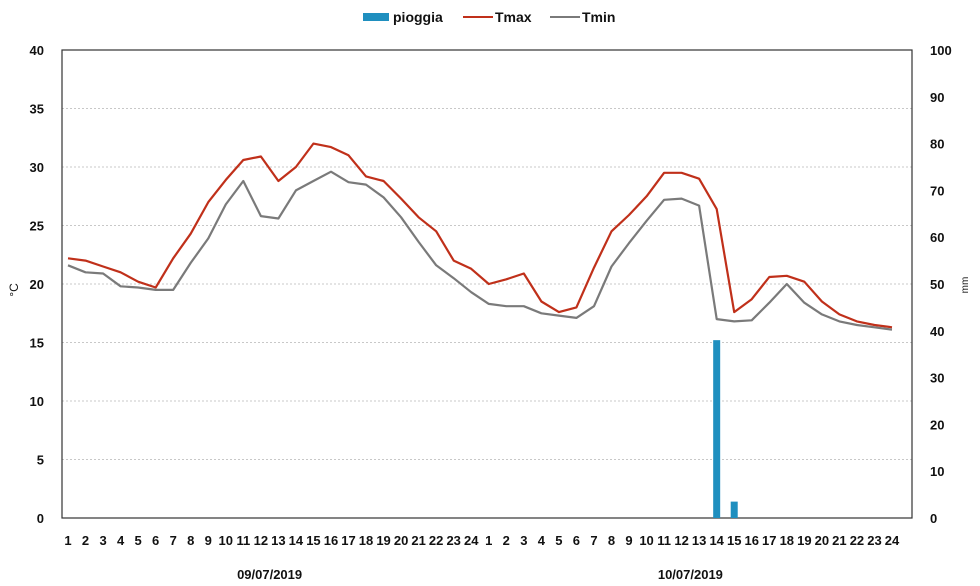 The image size is (980, 586). Describe the element at coordinates (937, 97) in the screenshot. I see `right-tick-label: 90` at that location.